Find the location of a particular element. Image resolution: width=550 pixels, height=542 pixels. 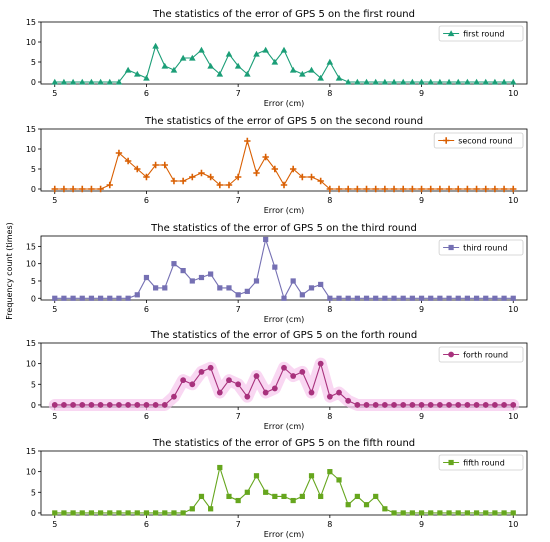

legend-label: first round is located at coordinates (483, 34).